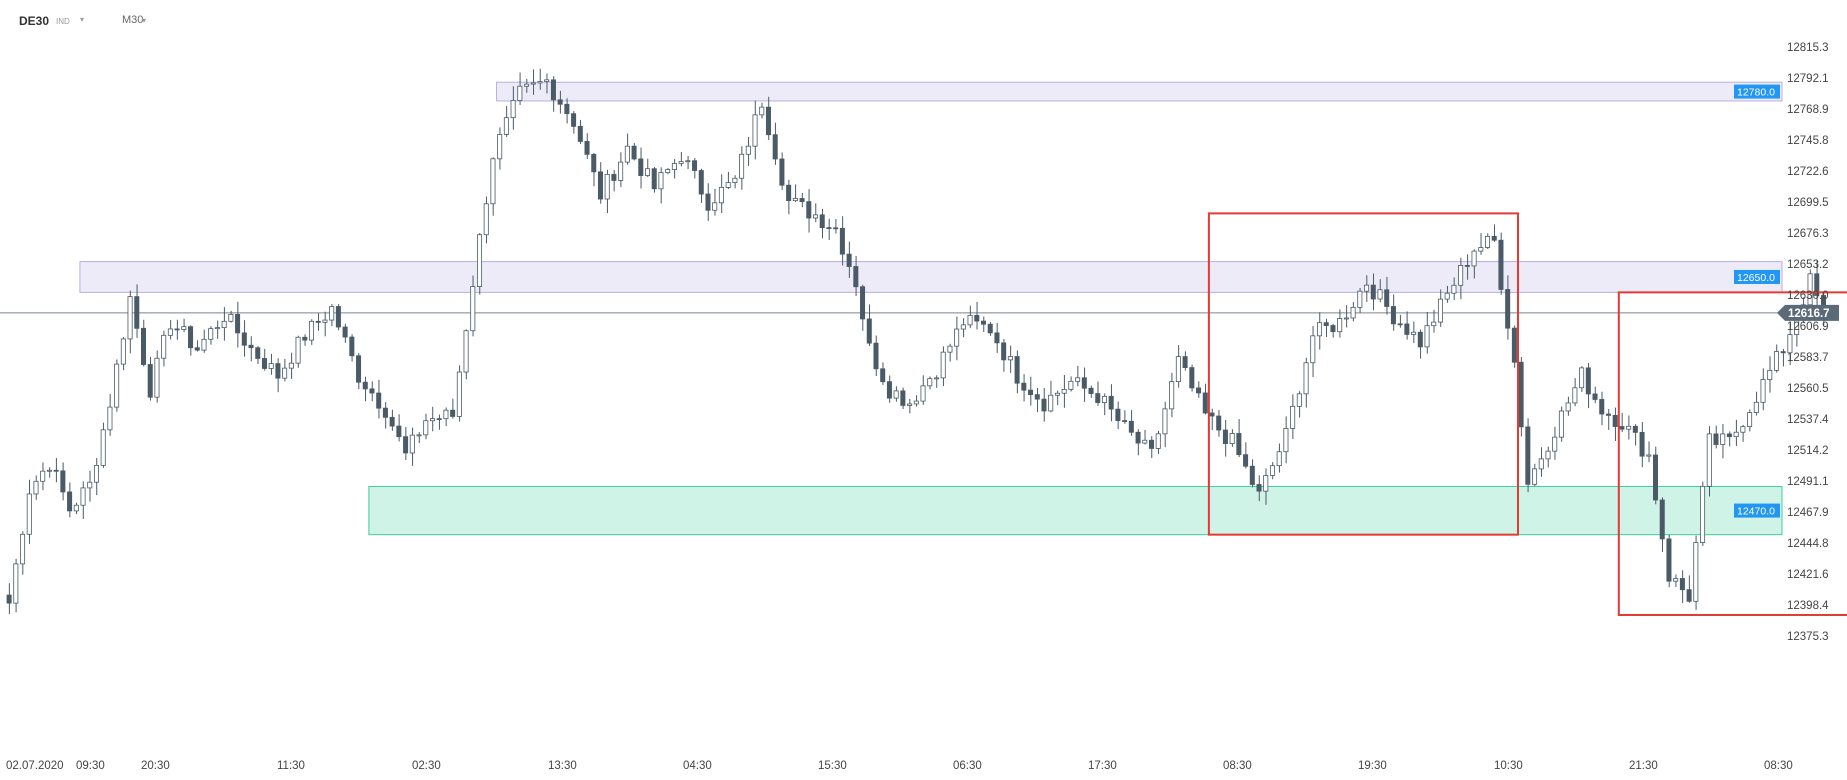  Describe the element at coordinates (34, 21) in the screenshot. I see `symbol-name: DE30` at that location.